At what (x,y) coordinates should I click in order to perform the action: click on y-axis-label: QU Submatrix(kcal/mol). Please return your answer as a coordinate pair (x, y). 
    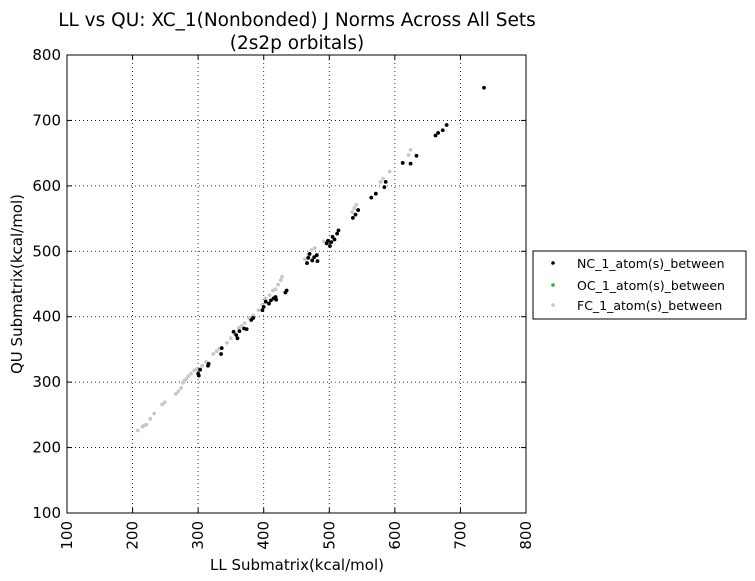
    Looking at the image, I should click on (17, 284).